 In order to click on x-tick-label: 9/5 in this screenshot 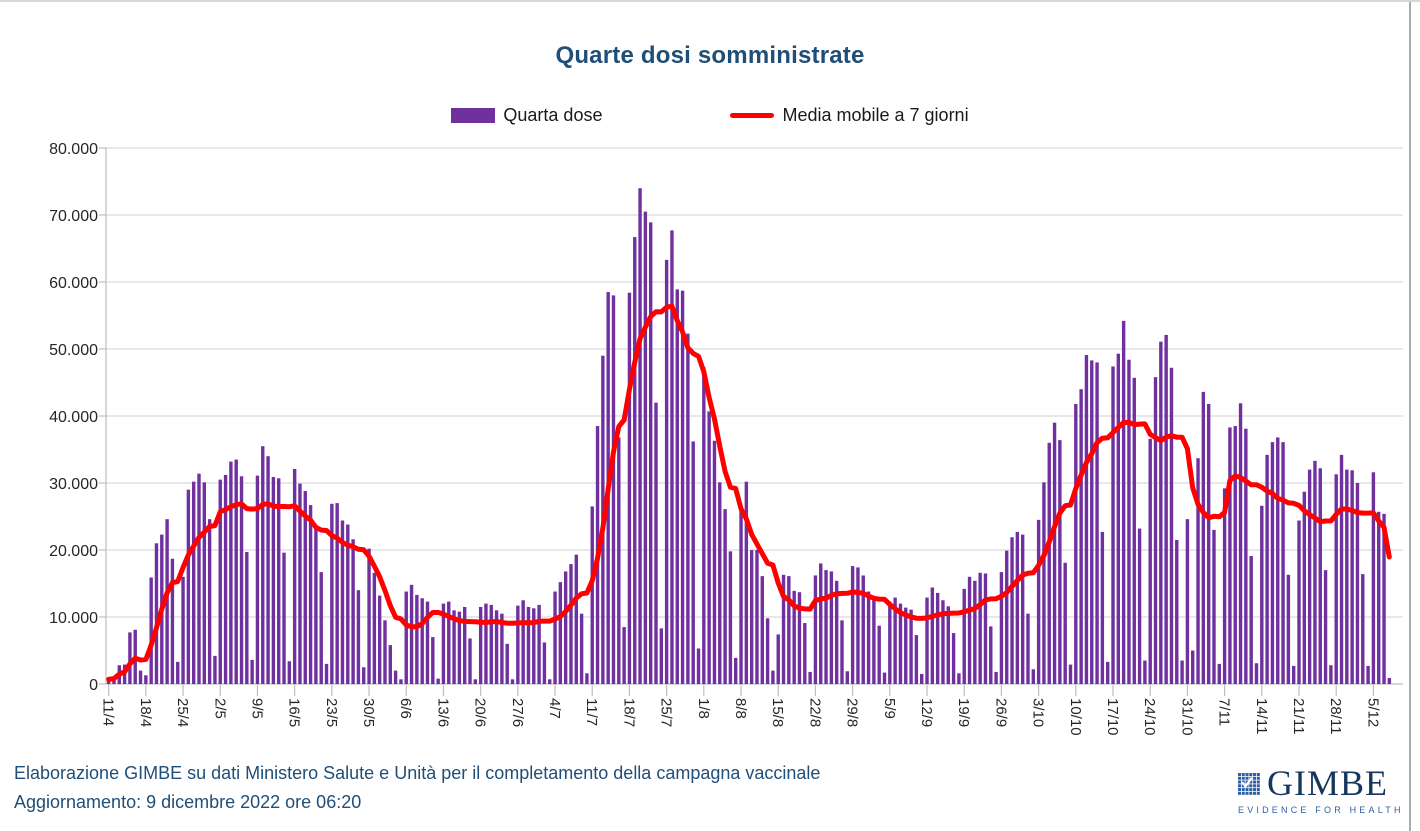, I will do `click(256, 708)`.